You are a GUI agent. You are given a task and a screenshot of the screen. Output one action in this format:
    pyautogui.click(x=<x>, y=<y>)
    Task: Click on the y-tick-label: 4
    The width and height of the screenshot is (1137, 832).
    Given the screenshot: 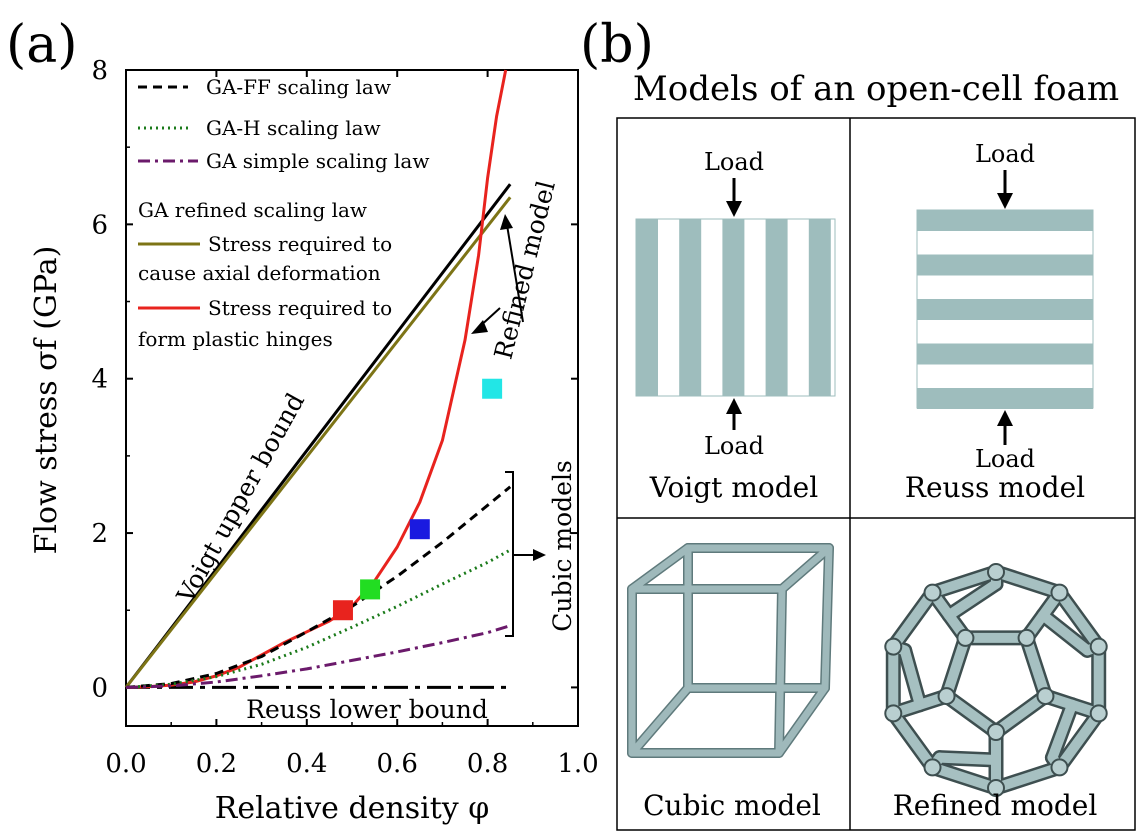 What is the action you would take?
    pyautogui.click(x=99, y=380)
    